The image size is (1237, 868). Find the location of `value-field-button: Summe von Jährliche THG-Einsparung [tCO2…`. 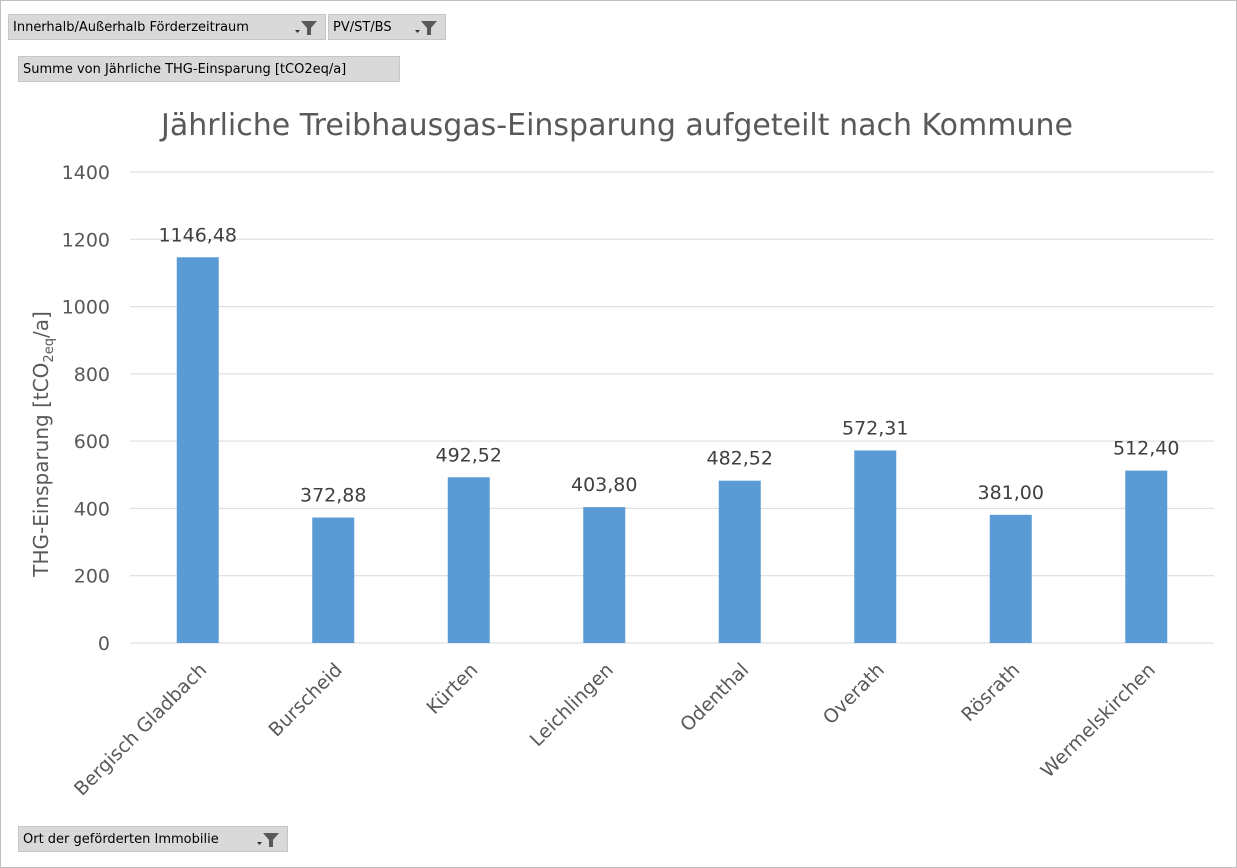

value-field-button: Summe von Jährliche THG-Einsparung [tCO2… is located at coordinates (209, 69).